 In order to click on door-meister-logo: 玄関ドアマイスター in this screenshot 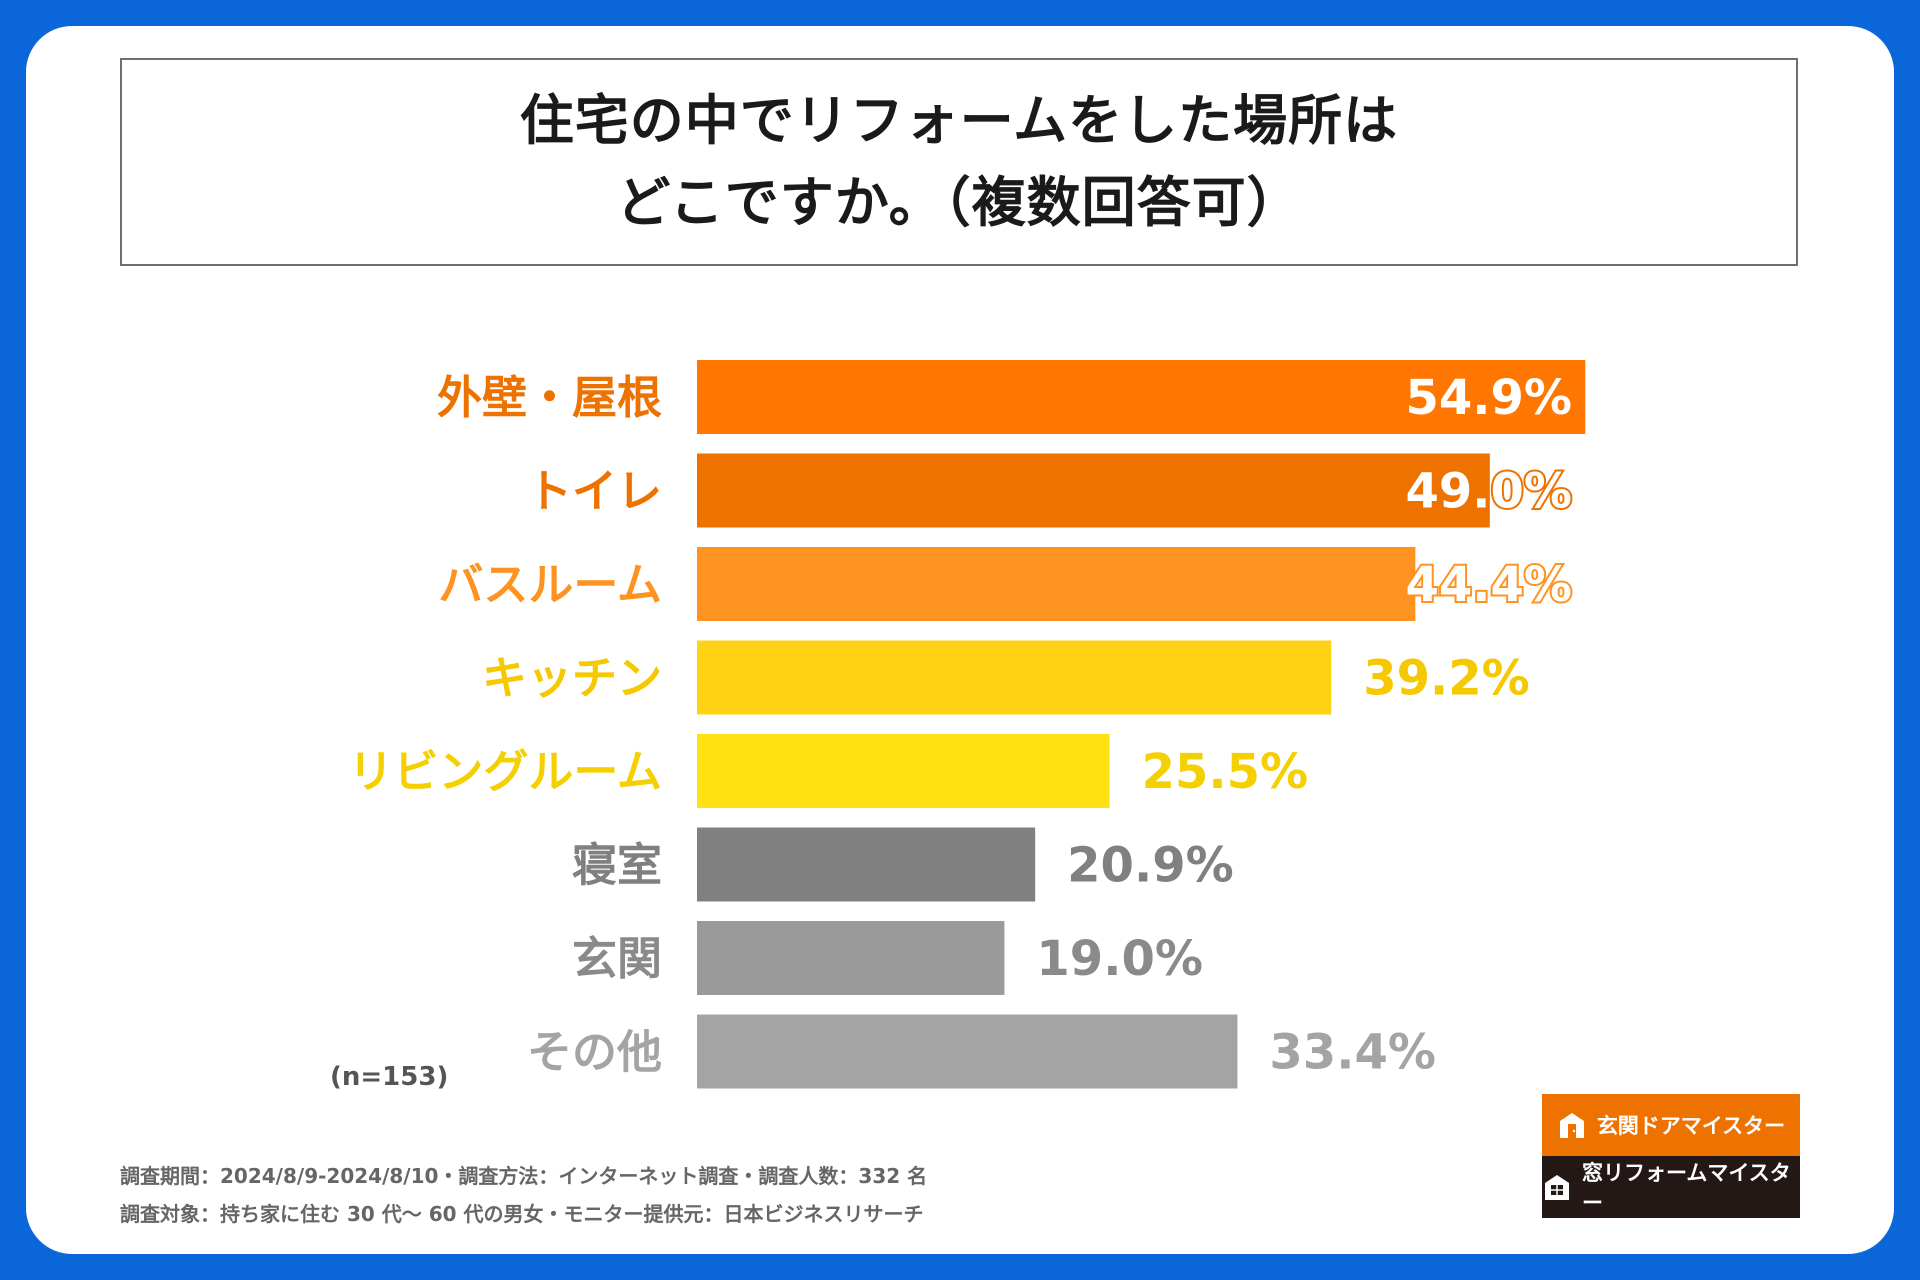, I will do `click(1671, 1125)`.